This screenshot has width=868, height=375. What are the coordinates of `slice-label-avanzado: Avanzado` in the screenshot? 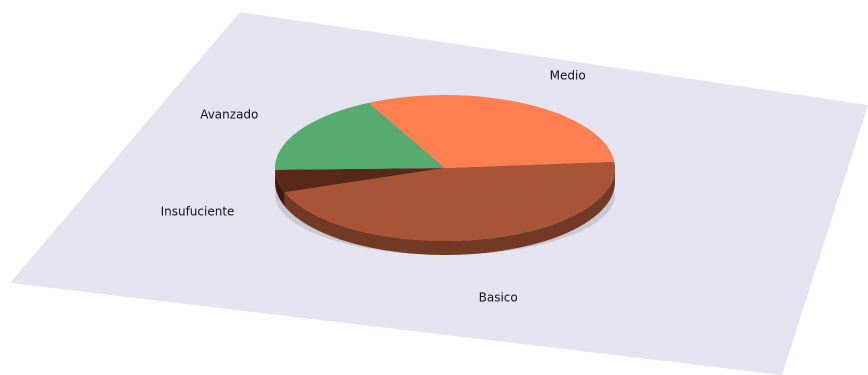 It's located at (229, 114).